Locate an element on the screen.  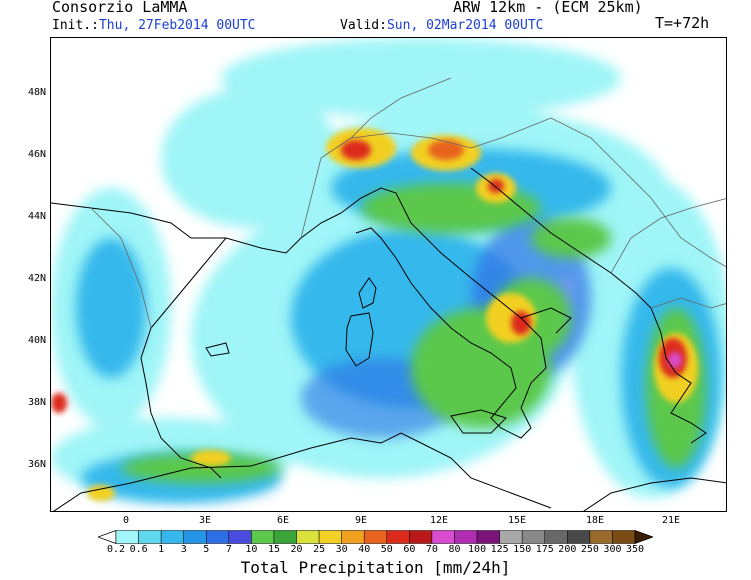
colorbar-tick-label: 350 is located at coordinates (635, 549).